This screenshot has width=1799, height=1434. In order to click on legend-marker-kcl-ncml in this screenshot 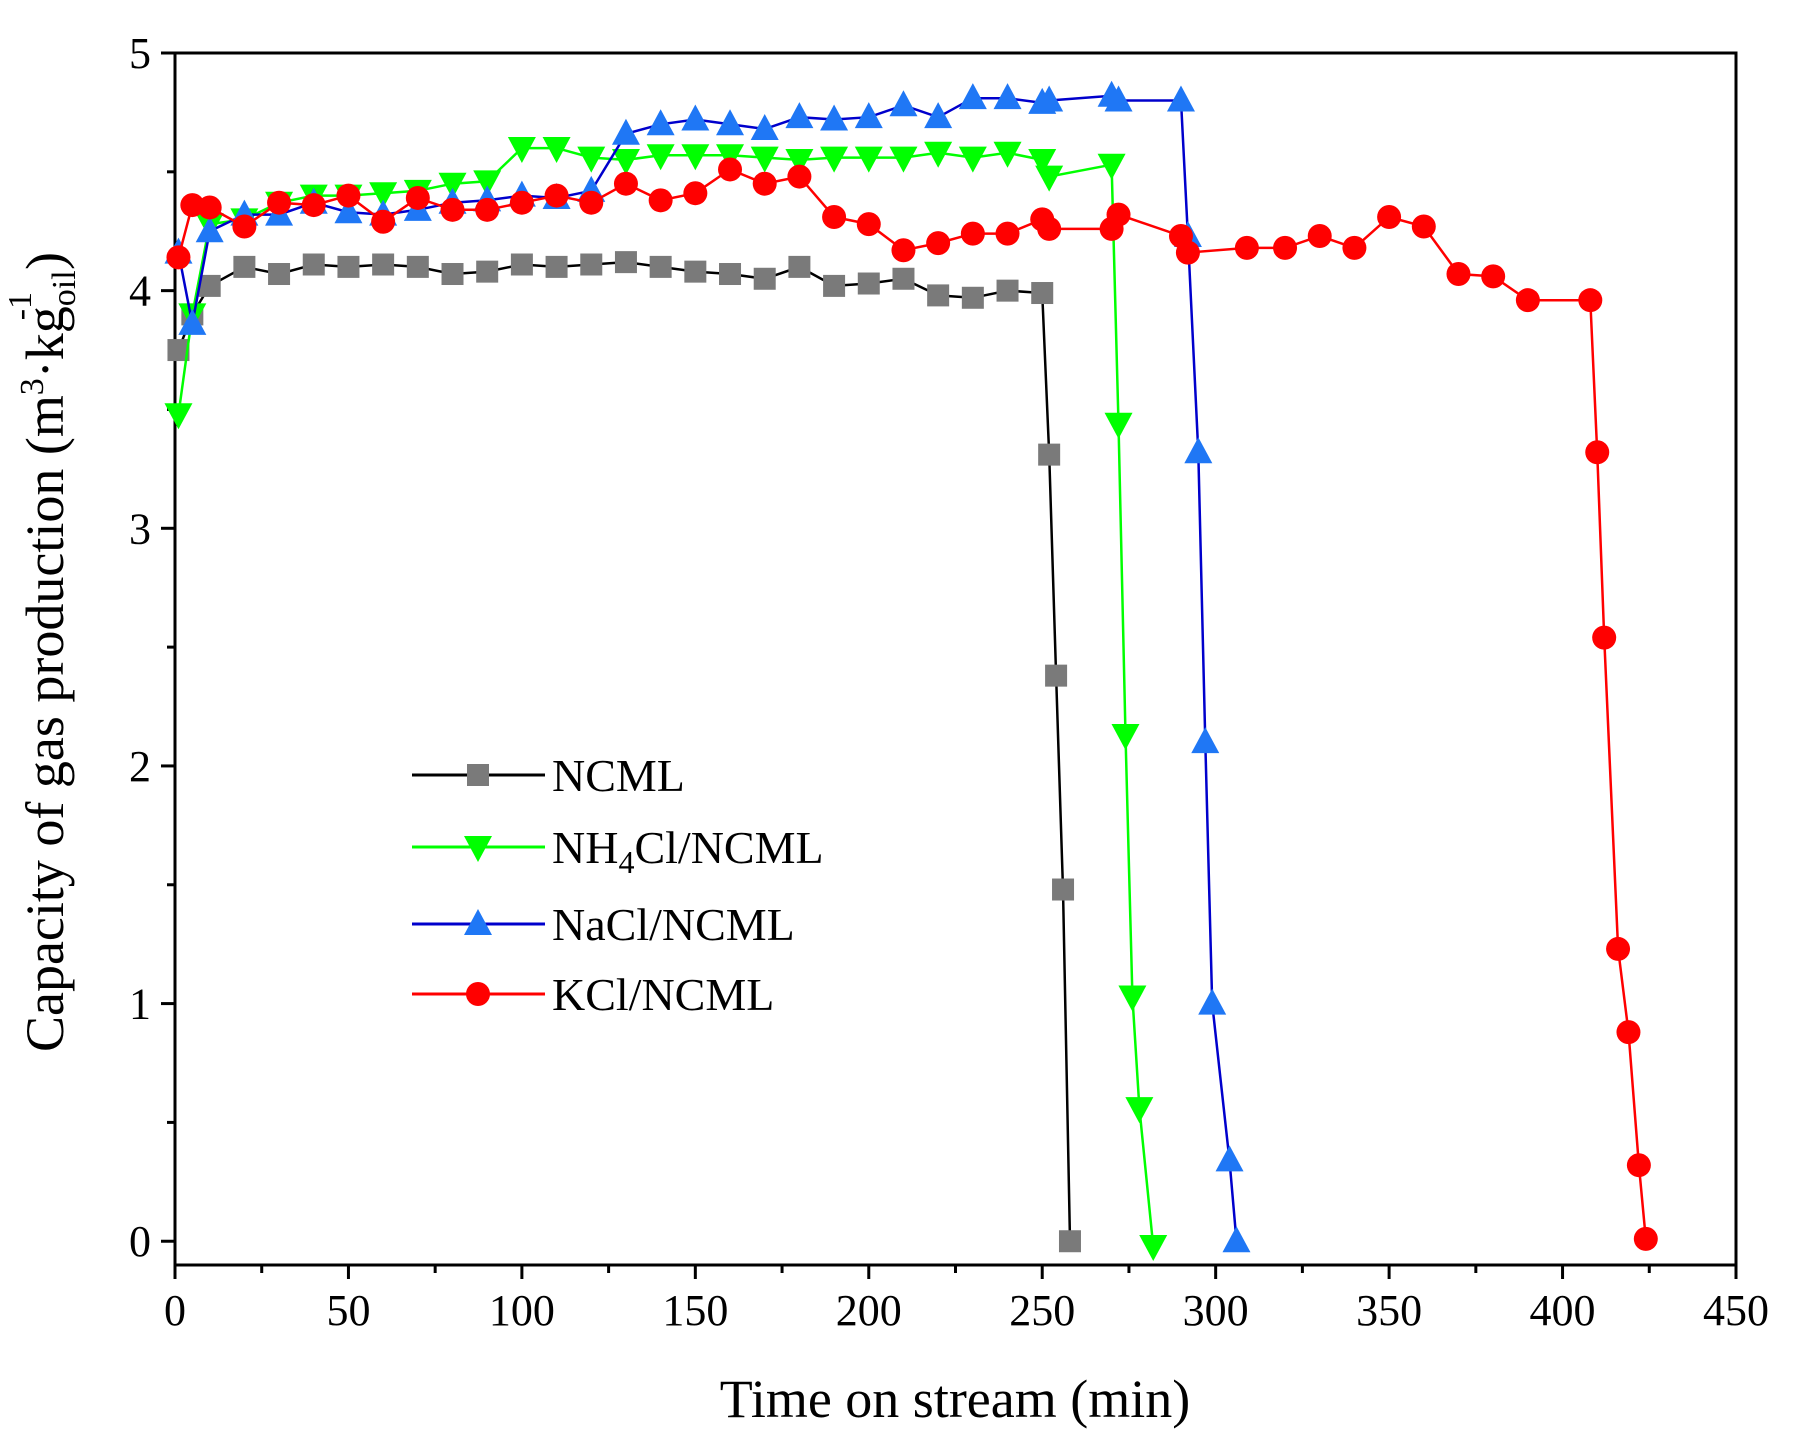, I will do `click(478, 994)`.